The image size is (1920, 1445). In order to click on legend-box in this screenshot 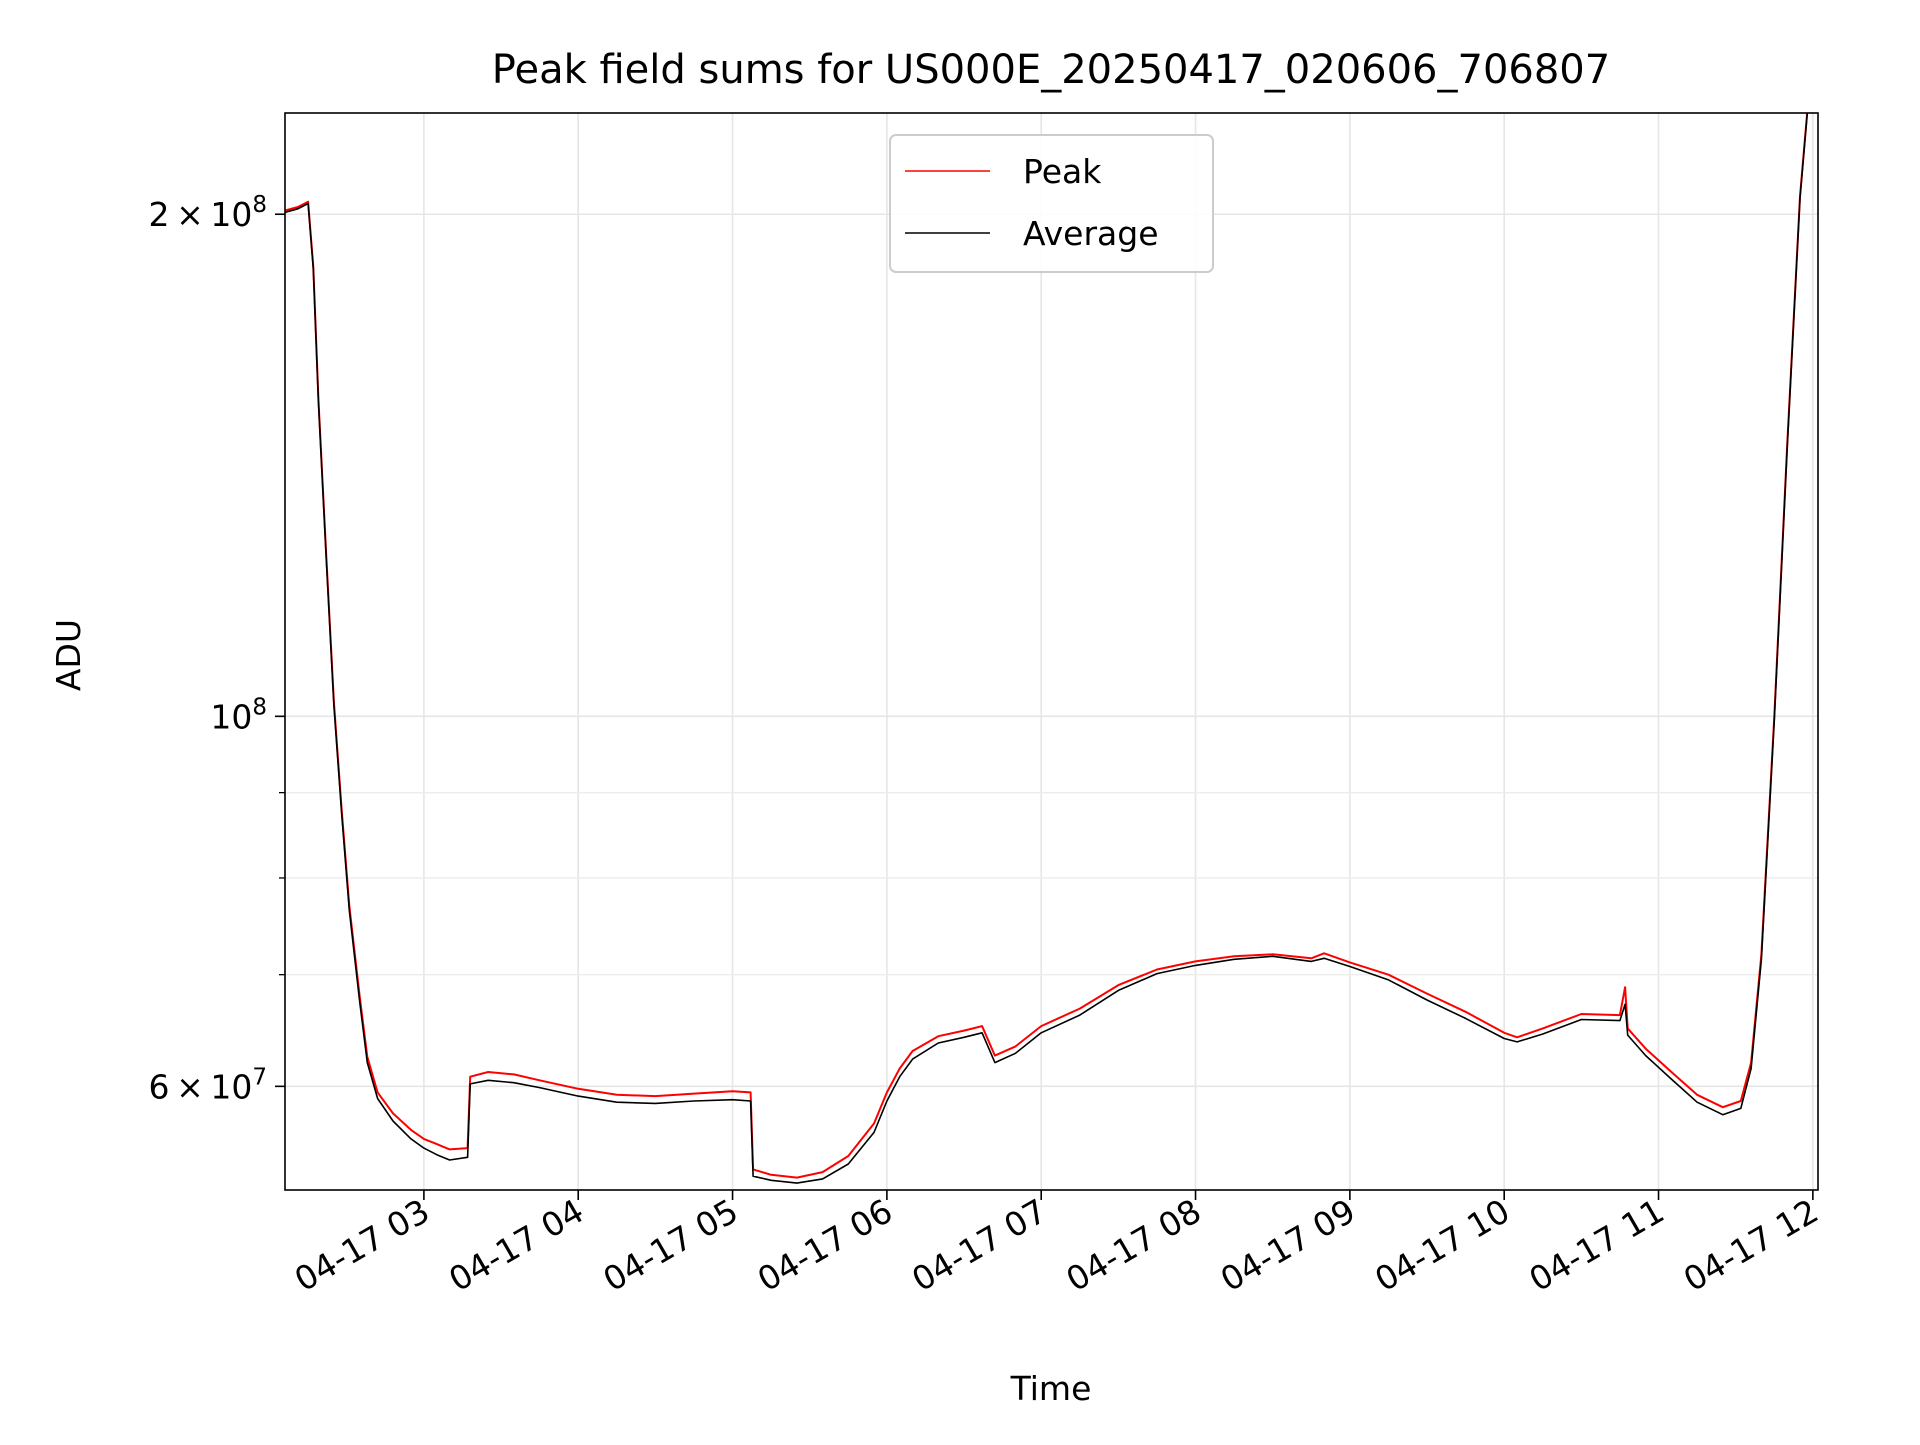, I will do `click(1051, 203)`.